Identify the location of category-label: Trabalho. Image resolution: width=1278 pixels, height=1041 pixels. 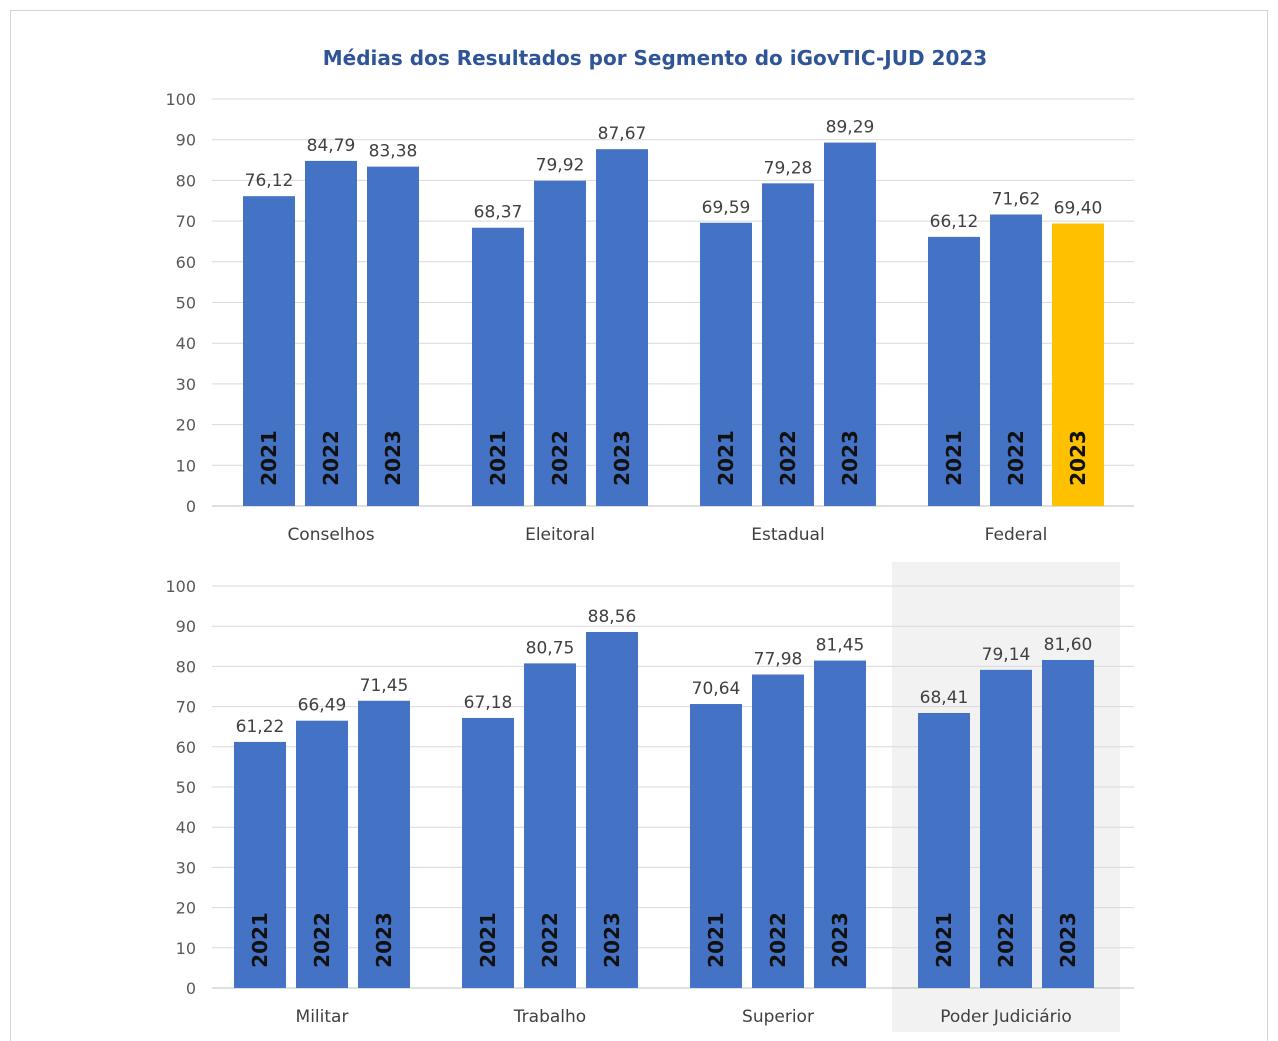
(549, 1017).